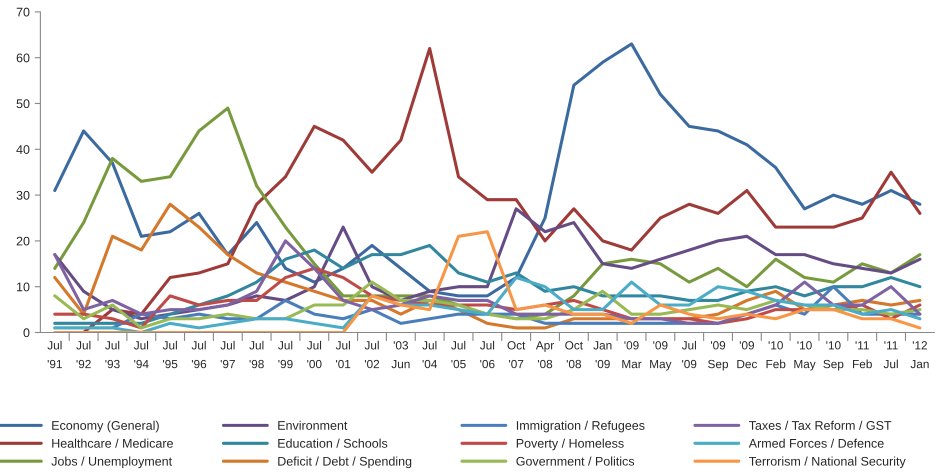 The width and height of the screenshot is (939, 475). Describe the element at coordinates (54, 354) in the screenshot. I see `x-tick-label: Jul '91` at that location.